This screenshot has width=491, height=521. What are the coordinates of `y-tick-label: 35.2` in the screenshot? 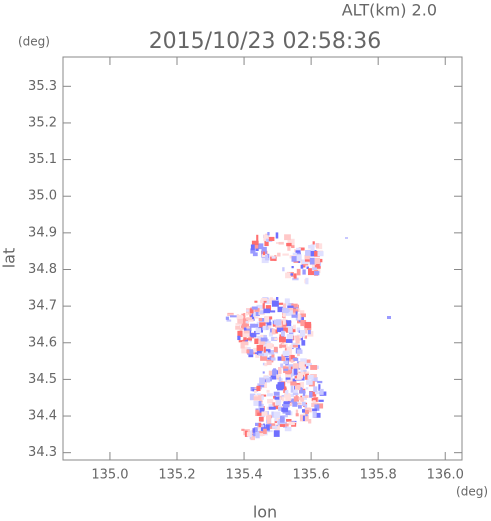 It's located at (42, 122).